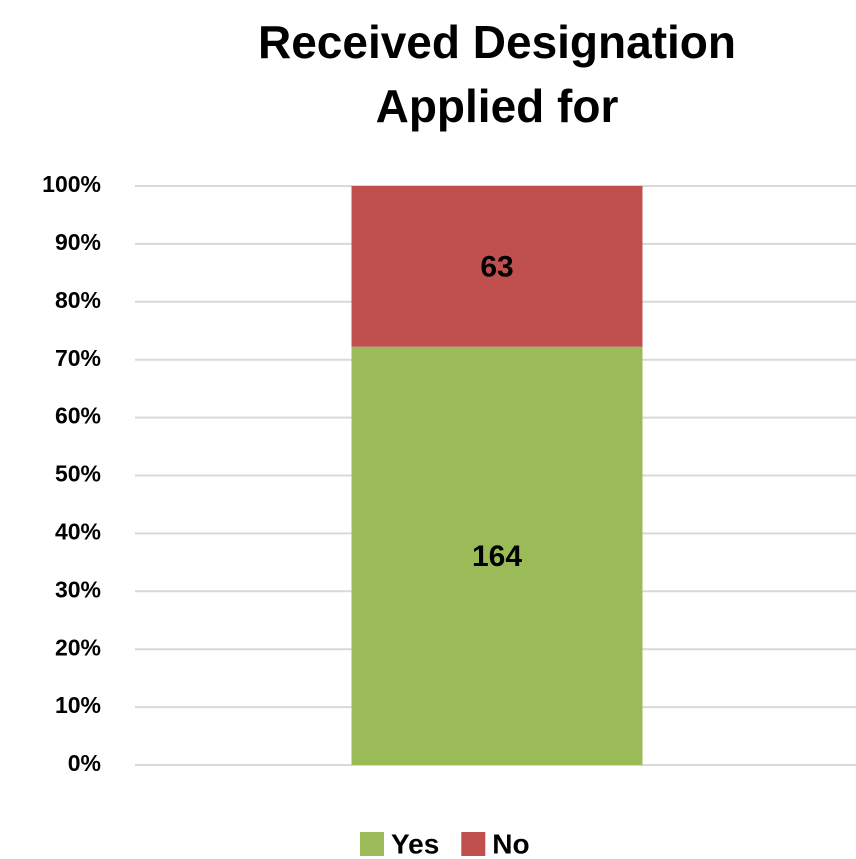  Describe the element at coordinates (78, 589) in the screenshot. I see `y-tick-label: 30%` at that location.